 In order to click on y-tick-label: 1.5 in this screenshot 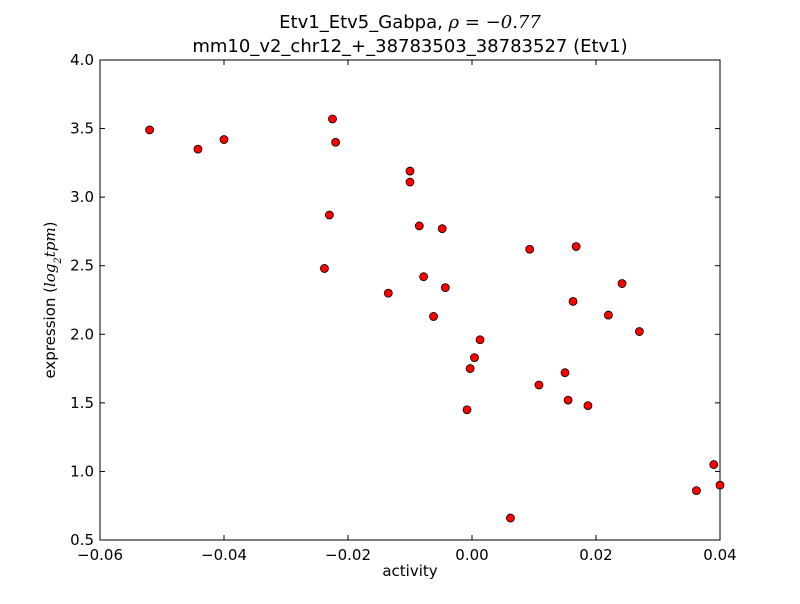, I will do `click(82, 403)`.